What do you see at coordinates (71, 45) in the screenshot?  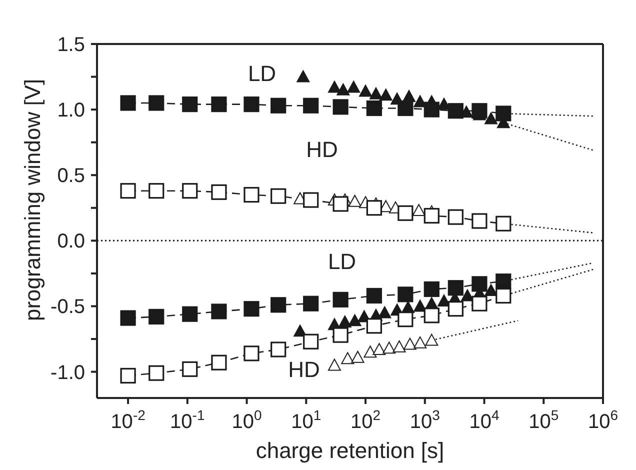 I see `y-tick-label: 1.5` at bounding box center [71, 45].